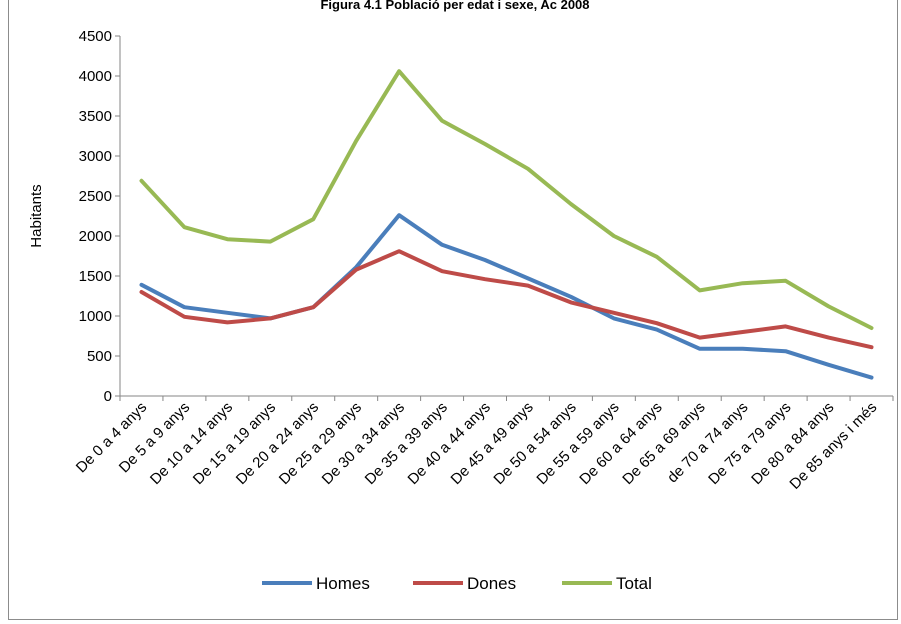 The width and height of the screenshot is (901, 624). I want to click on y-tick-label: 1500, so click(95, 276).